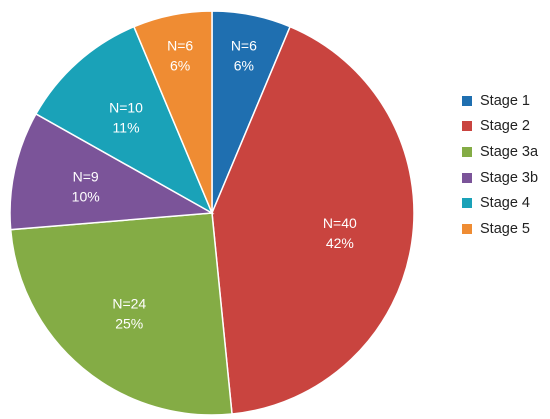 The image size is (550, 419). Describe the element at coordinates (86, 176) in the screenshot. I see `slice-count-label-stage-3b: N=9` at that location.